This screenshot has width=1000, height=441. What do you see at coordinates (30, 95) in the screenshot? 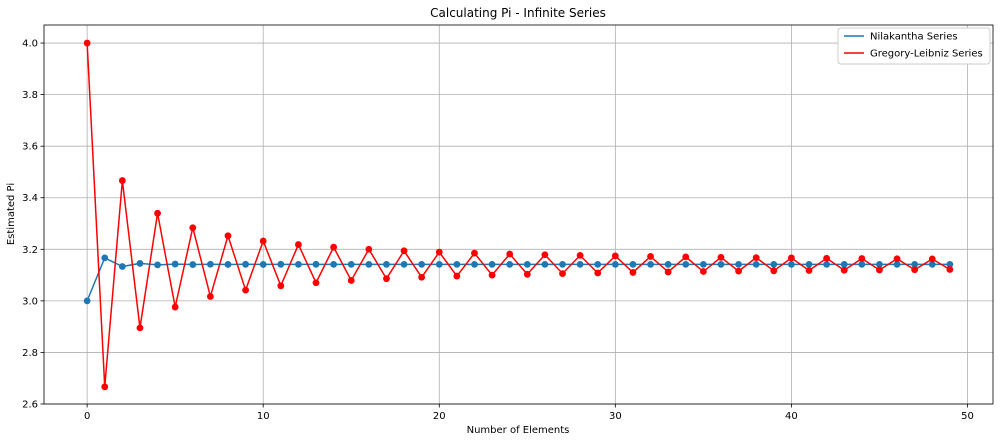
I see `y-tick-label: 3.8` at bounding box center [30, 95].